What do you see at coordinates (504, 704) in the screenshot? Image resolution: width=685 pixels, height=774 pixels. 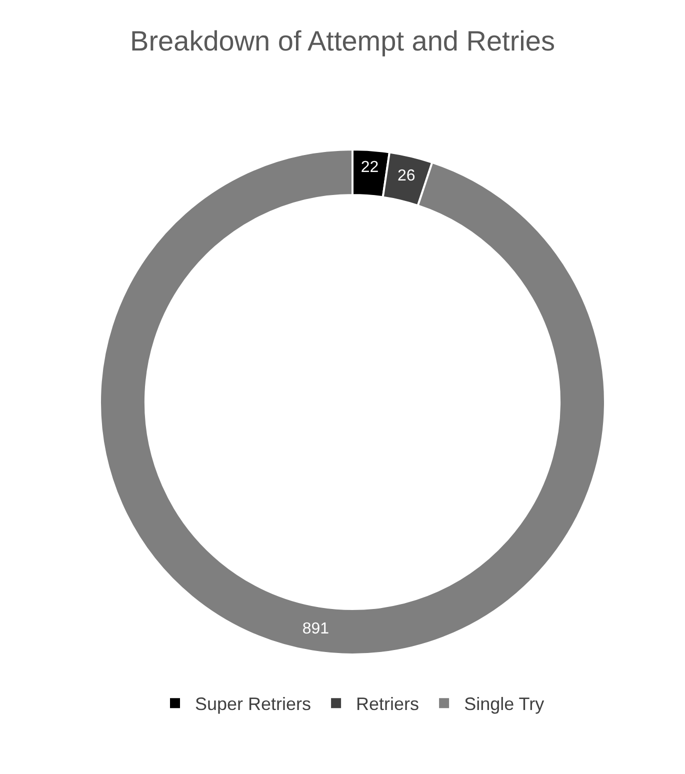 I see `legend-label: Single Try` at bounding box center [504, 704].